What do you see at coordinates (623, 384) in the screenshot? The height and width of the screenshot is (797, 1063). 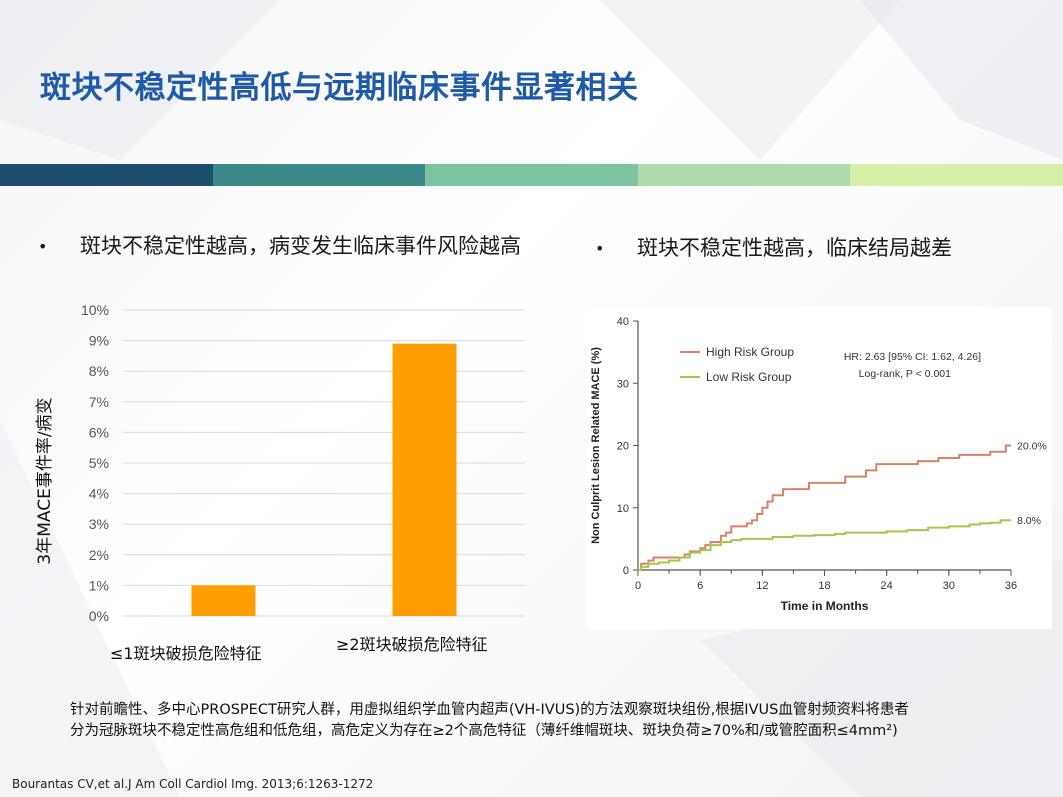 I see `km-y-tick-label: 30` at bounding box center [623, 384].